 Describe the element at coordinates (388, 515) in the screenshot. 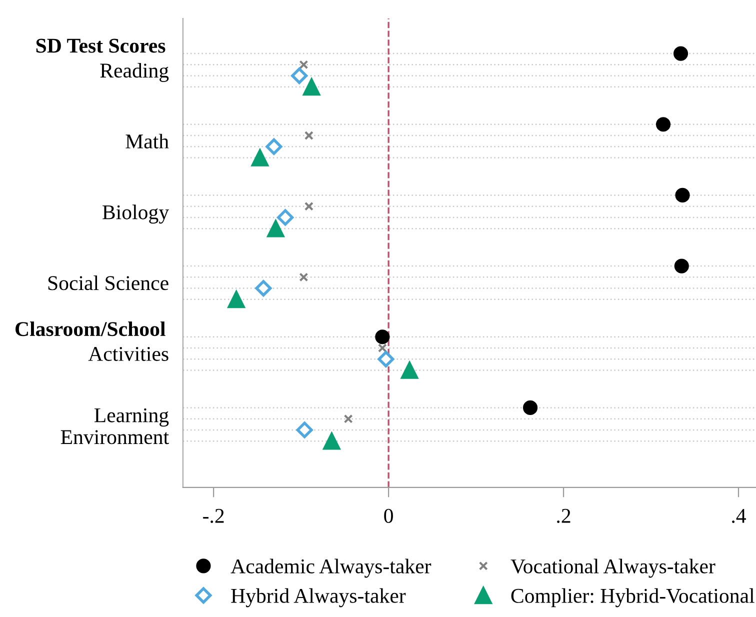

I see `x-tick-label: 0` at that location.